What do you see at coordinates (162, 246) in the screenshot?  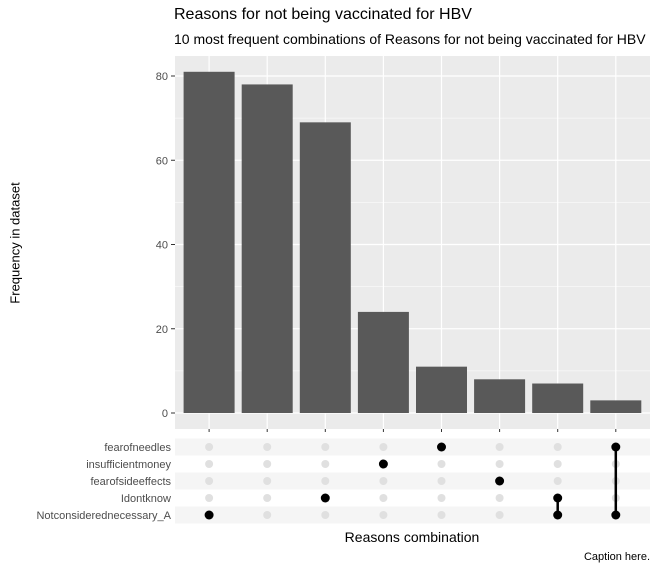 I see `y-tick-label: 40` at bounding box center [162, 246].